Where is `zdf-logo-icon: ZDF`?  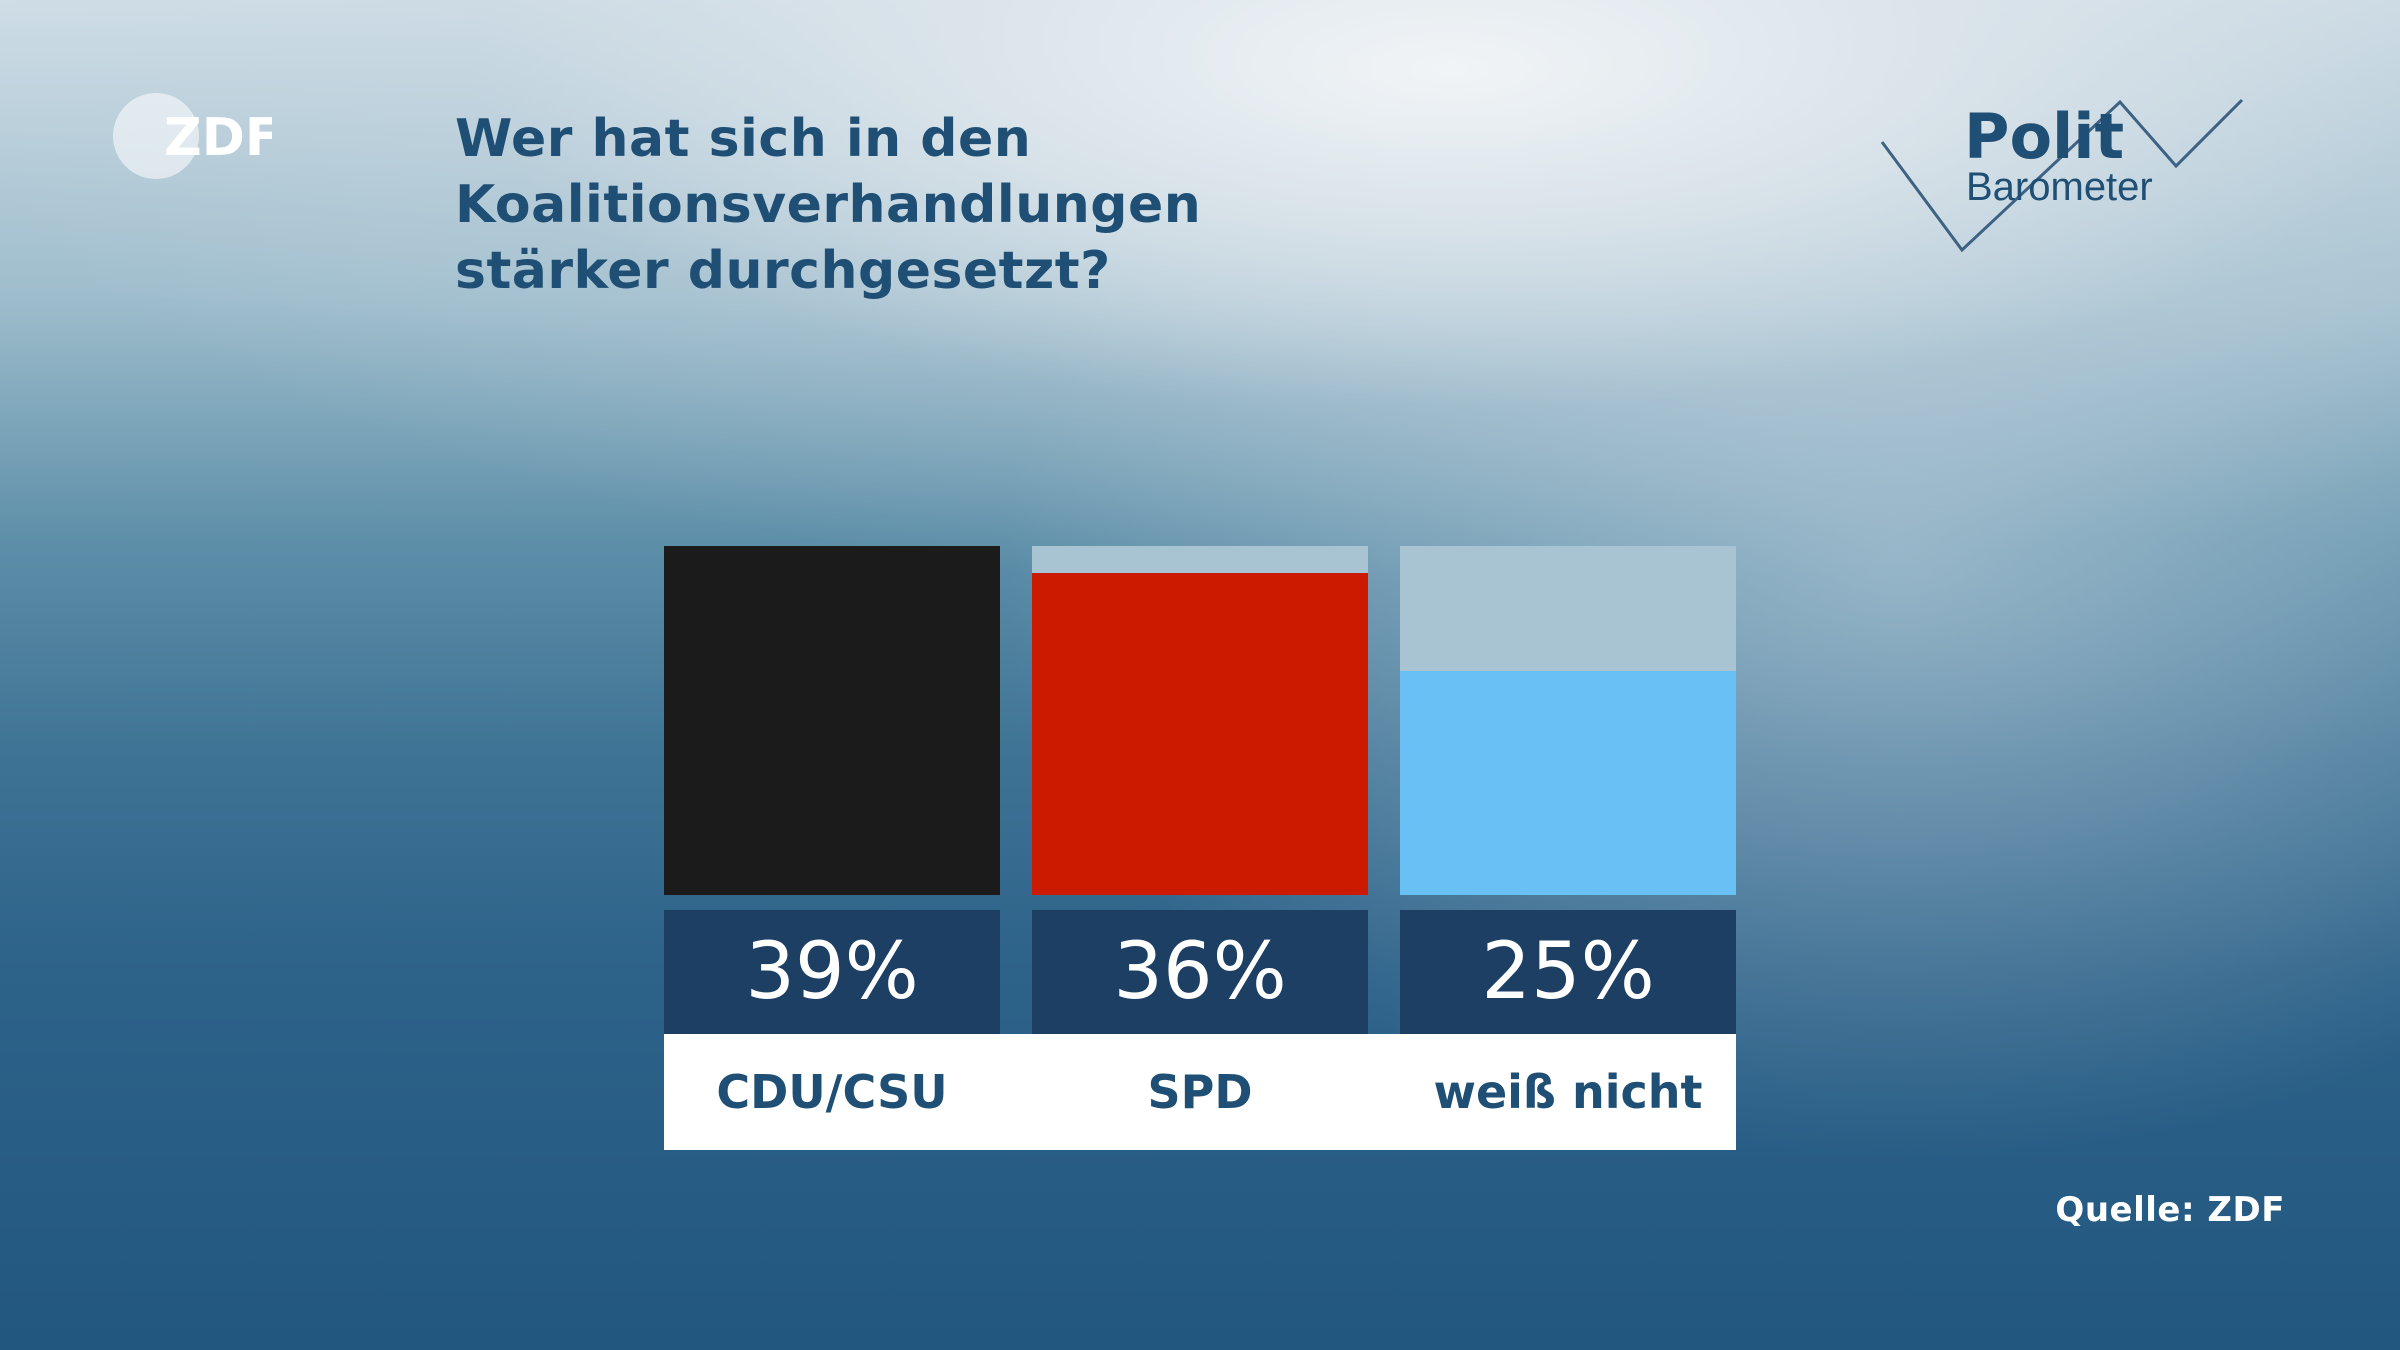 zdf-logo-icon: ZDF is located at coordinates (192, 136).